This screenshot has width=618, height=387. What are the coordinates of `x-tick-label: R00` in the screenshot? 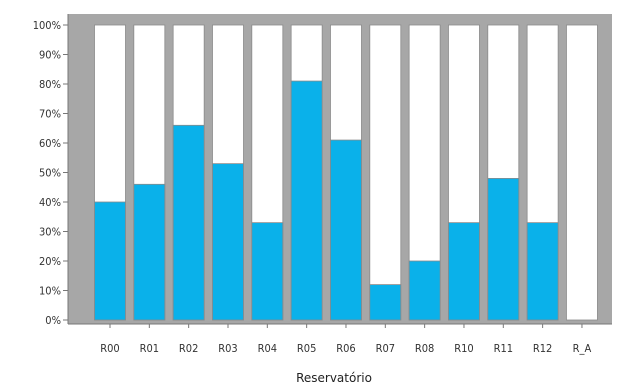 It's located at (109, 348).